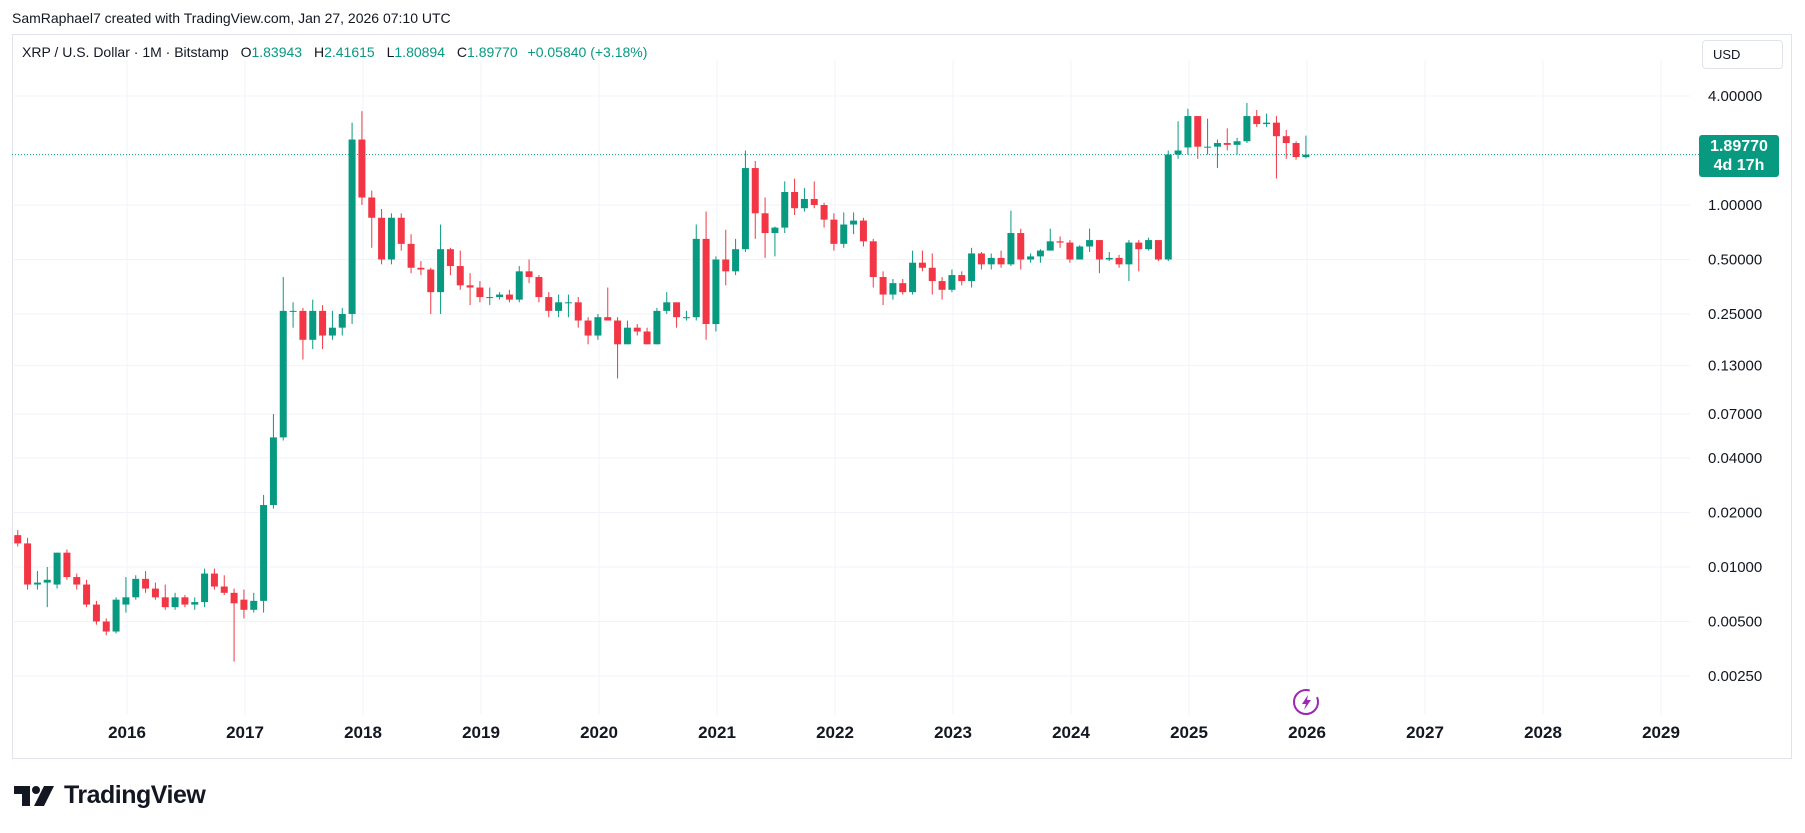 The width and height of the screenshot is (1805, 833). Describe the element at coordinates (1742, 54) in the screenshot. I see `currency-selector: USD` at that location.